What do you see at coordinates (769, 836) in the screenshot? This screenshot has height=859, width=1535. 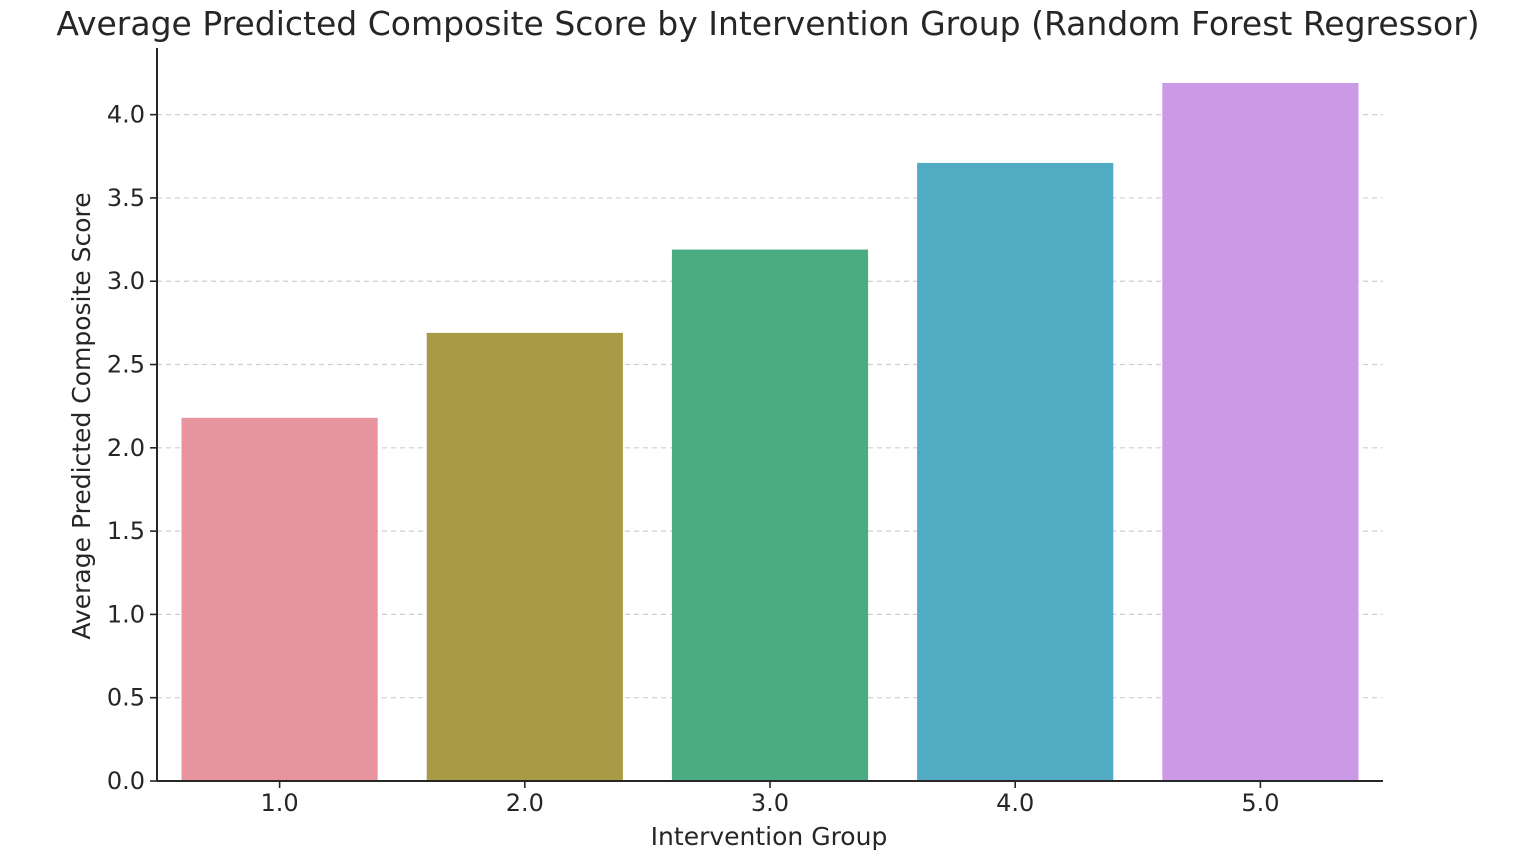 I see `x-axis-label: Intervention Group` at bounding box center [769, 836].